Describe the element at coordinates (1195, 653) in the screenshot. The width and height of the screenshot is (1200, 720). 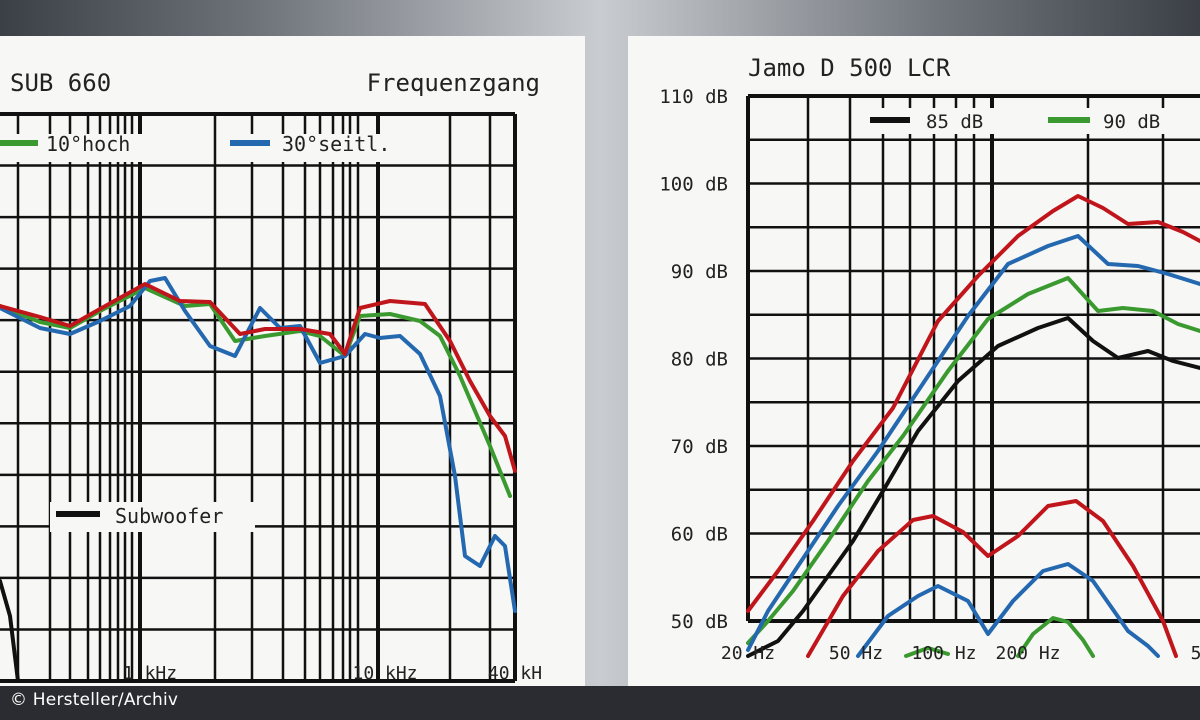
I see `x-tick-label: 5` at that location.